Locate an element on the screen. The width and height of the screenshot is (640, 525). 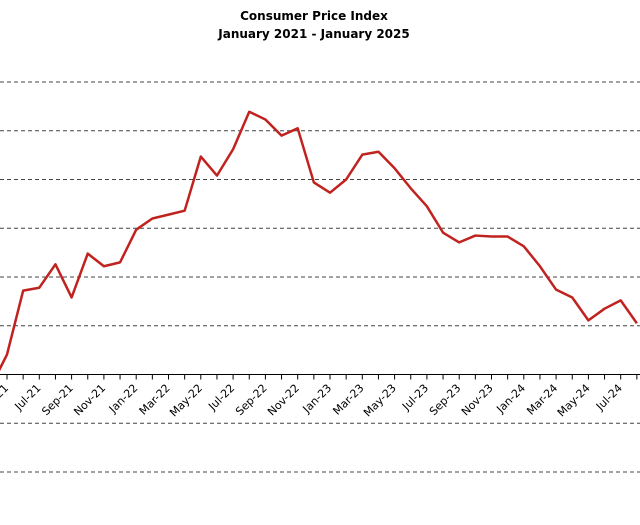
x-tick-label: May-24 is located at coordinates (574, 401).